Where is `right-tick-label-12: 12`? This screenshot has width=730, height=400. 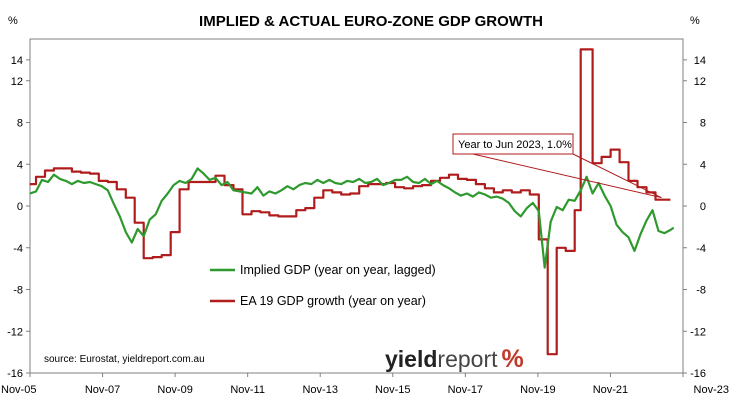
right-tick-label-12: 12 is located at coordinates (700, 82).